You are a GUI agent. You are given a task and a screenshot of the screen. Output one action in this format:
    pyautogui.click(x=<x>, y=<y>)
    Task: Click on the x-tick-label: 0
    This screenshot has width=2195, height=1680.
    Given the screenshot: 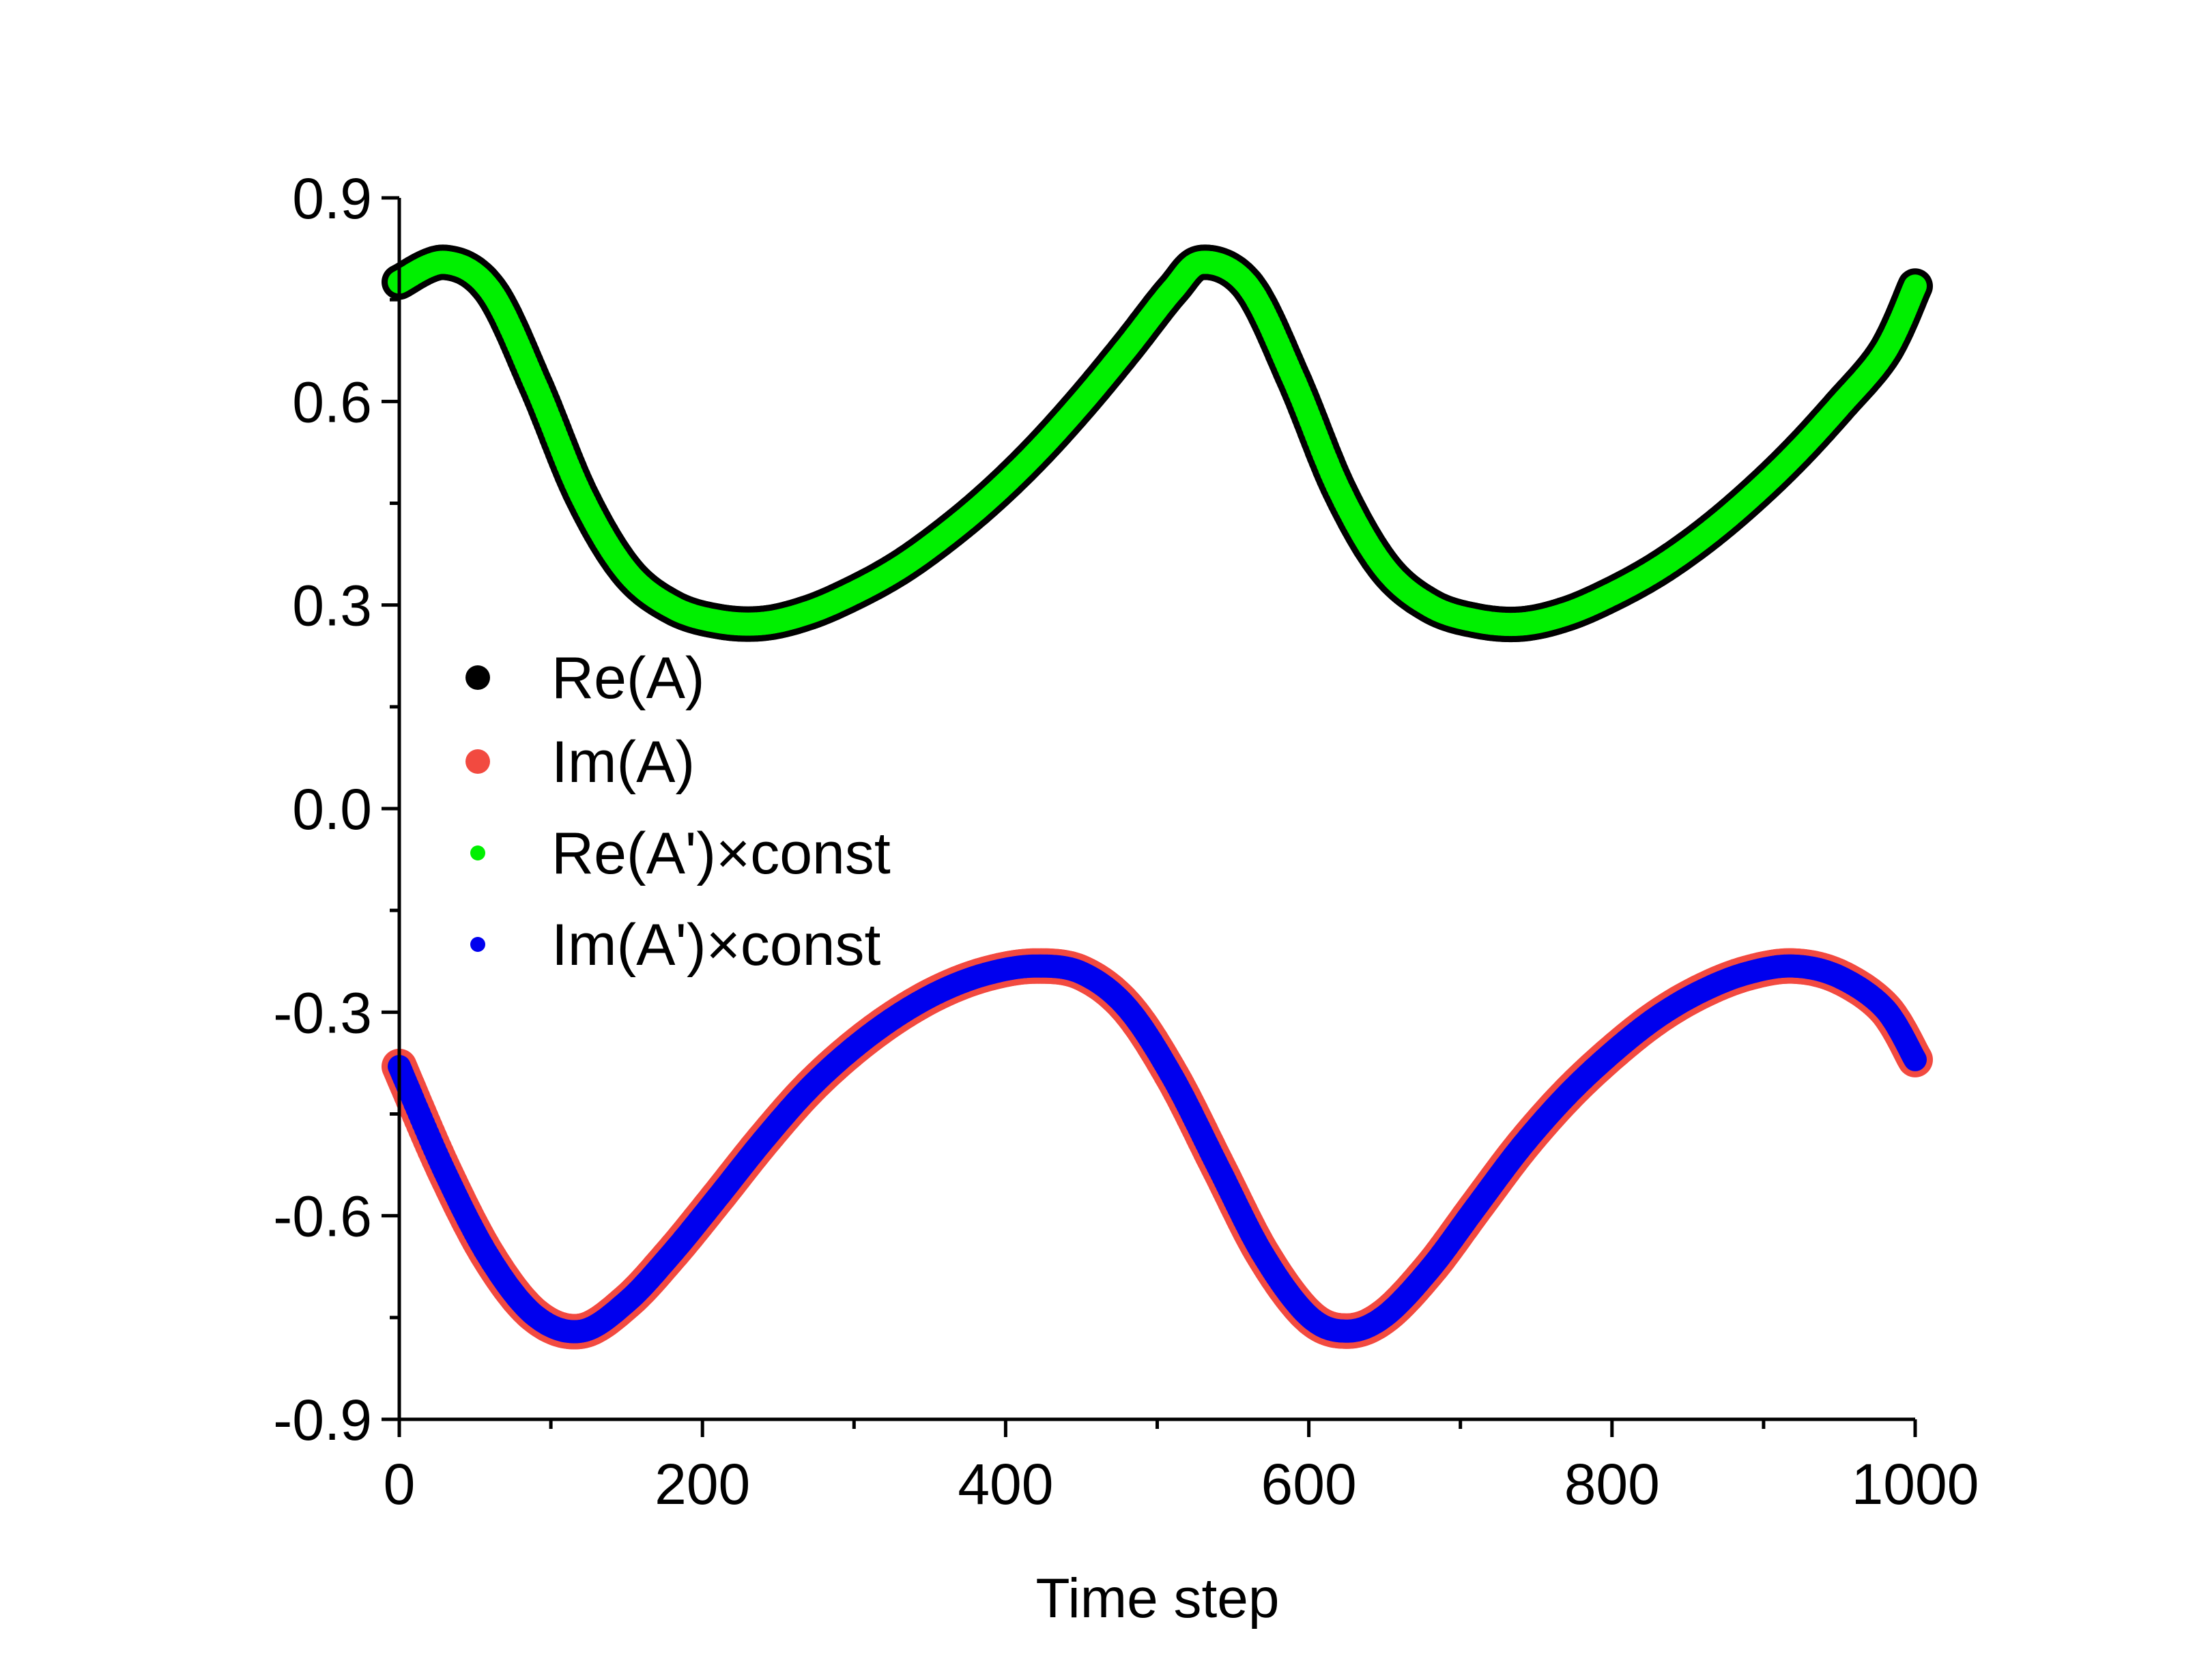 What is the action you would take?
    pyautogui.click(x=400, y=1484)
    